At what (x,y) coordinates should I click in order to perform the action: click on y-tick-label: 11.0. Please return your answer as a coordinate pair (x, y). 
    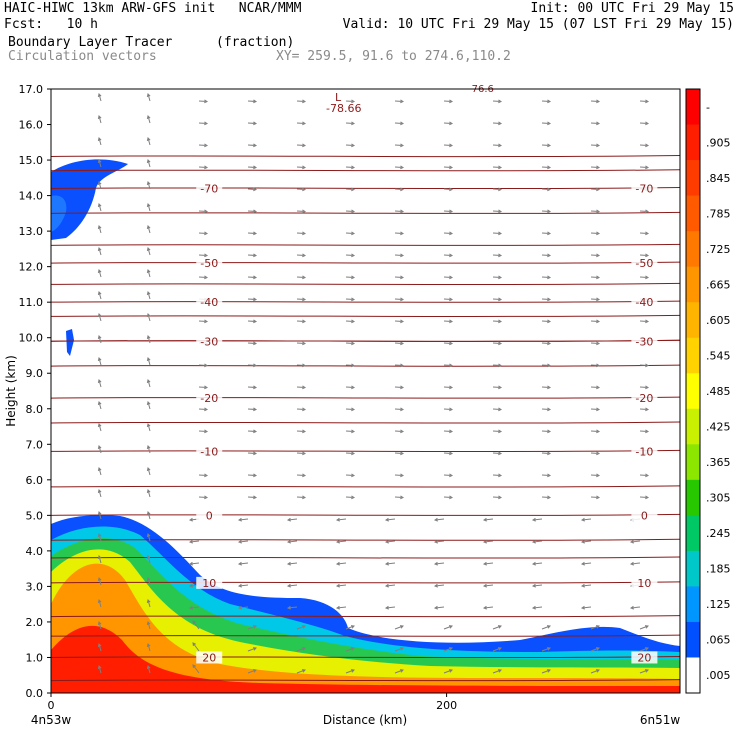
    Looking at the image, I should click on (31, 302).